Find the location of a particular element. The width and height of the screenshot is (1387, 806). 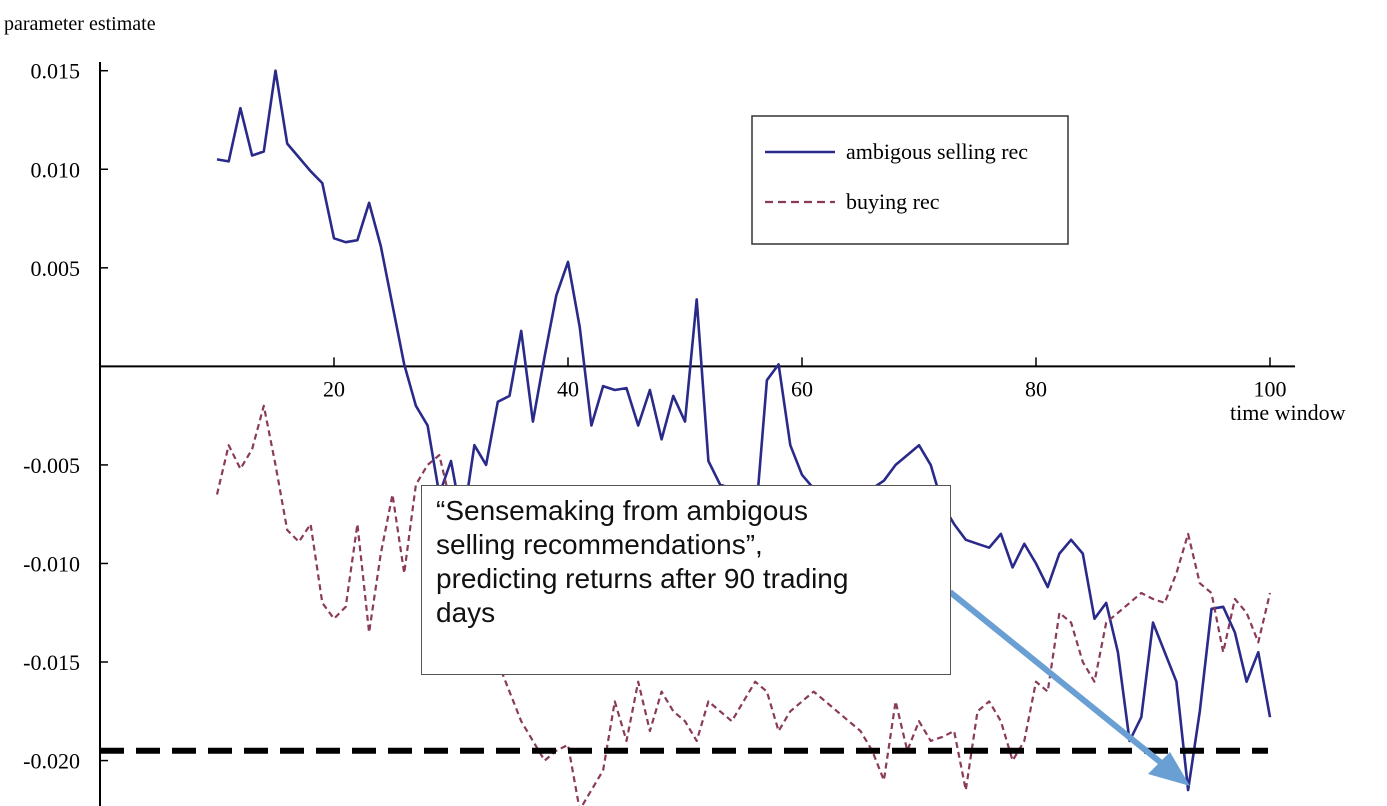

x-tick-label: 20 is located at coordinates (334, 388).